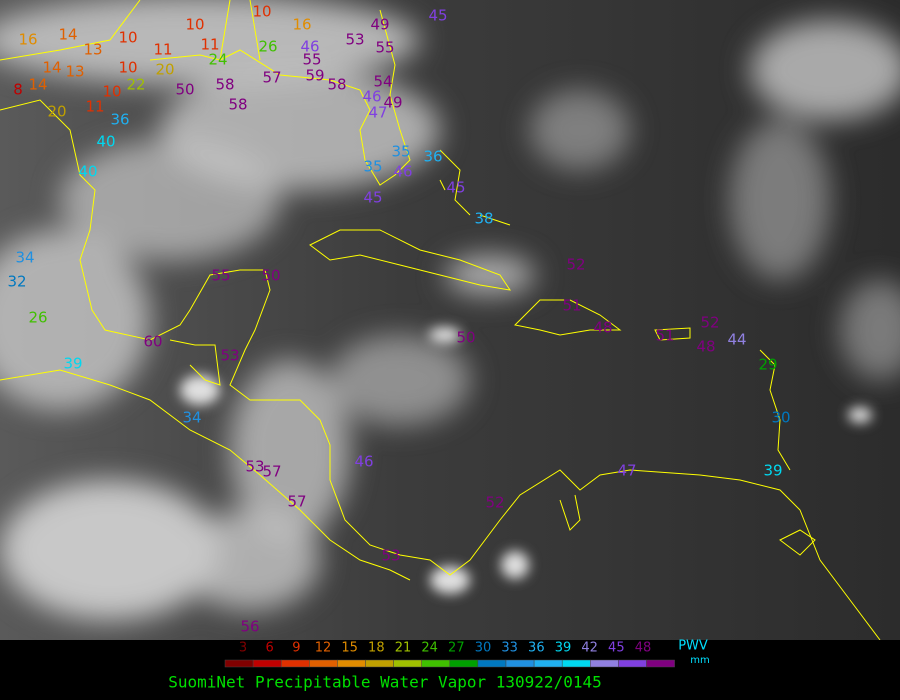 Image resolution: width=900 pixels, height=700 pixels. What do you see at coordinates (382, 82) in the screenshot?
I see `station-value: 54` at bounding box center [382, 82].